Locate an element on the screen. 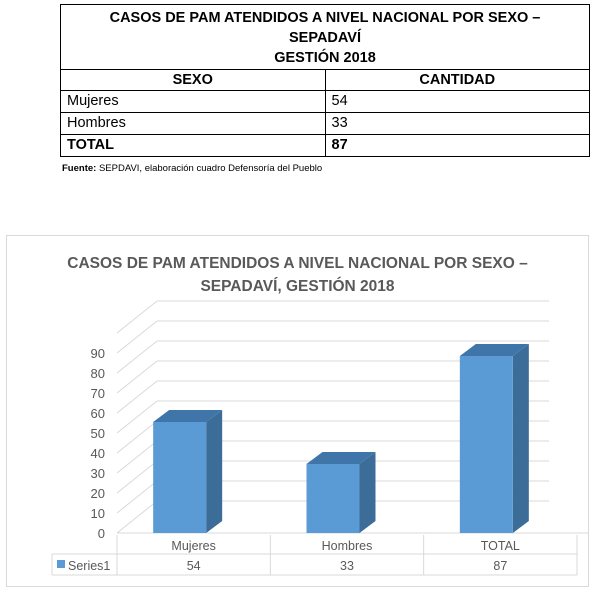 Image resolution: width=595 pixels, height=594 pixels. legend-key is located at coordinates (61, 564).